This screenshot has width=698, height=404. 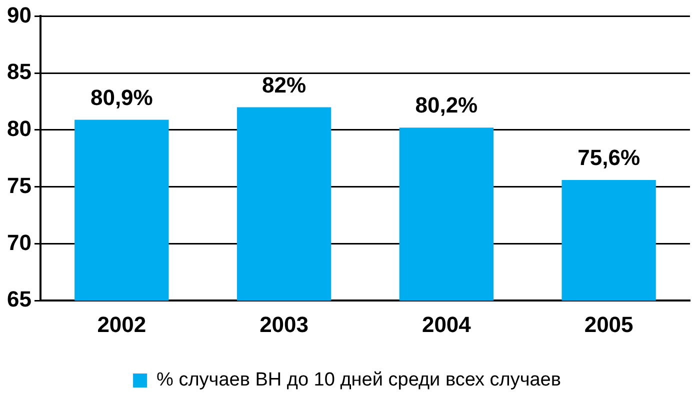 I want to click on y-tick-label: 85, so click(x=19, y=71).